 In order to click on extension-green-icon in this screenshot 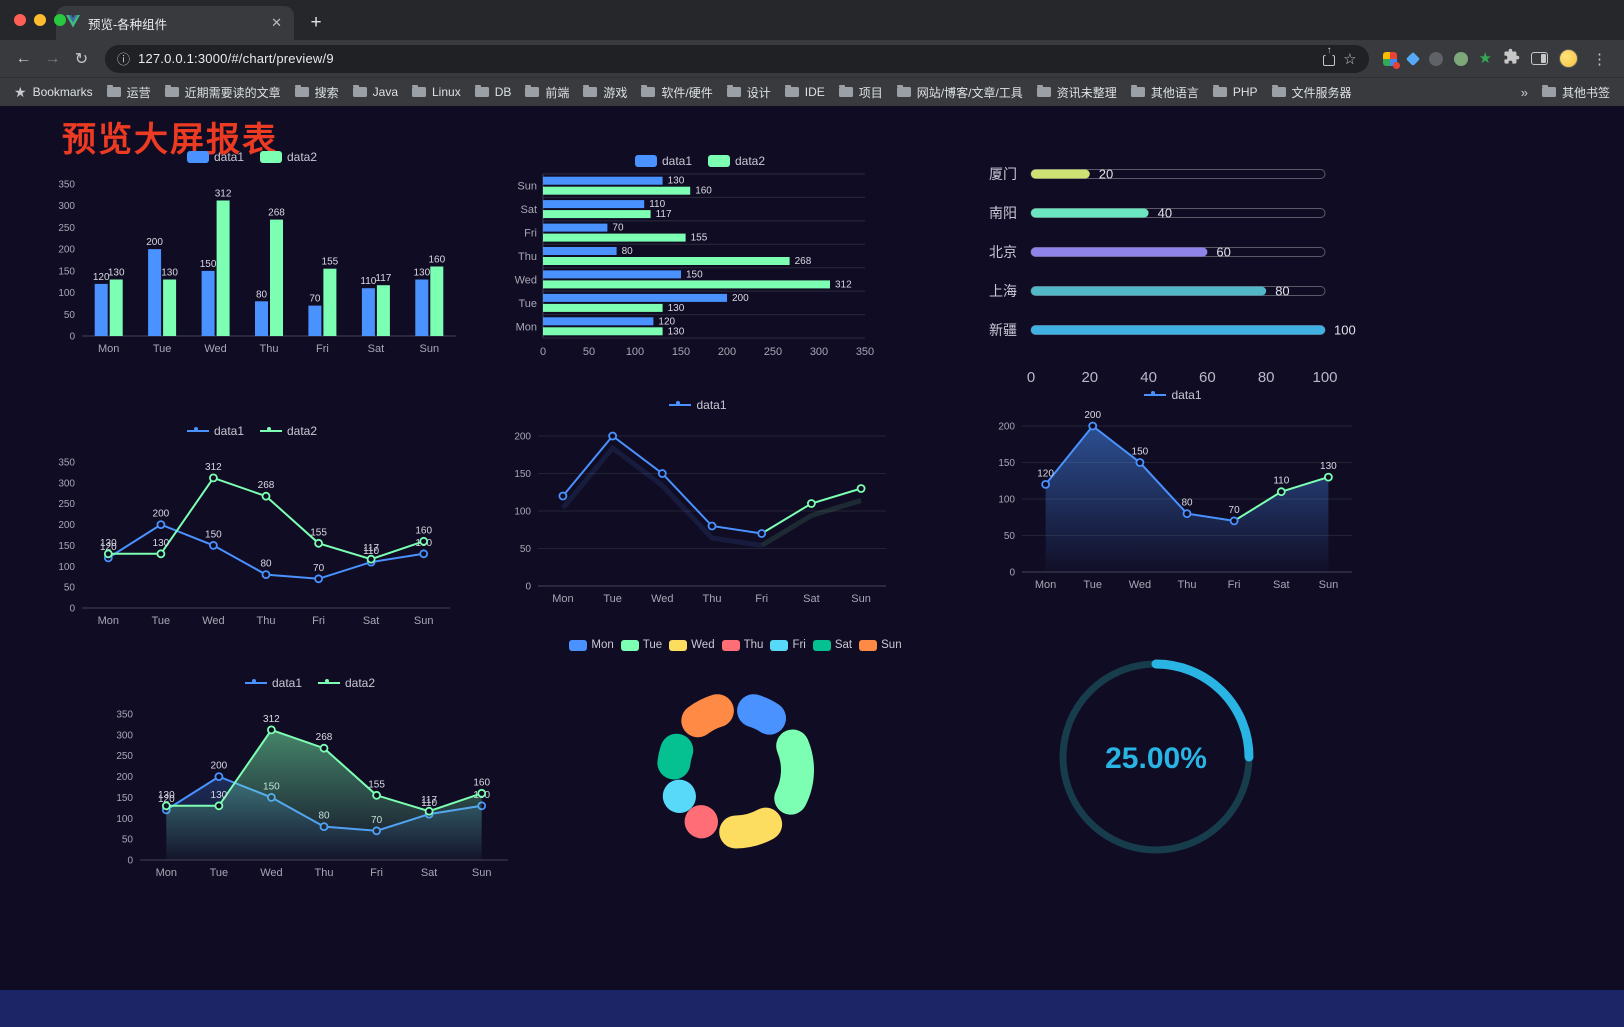, I will do `click(1460, 58)`.